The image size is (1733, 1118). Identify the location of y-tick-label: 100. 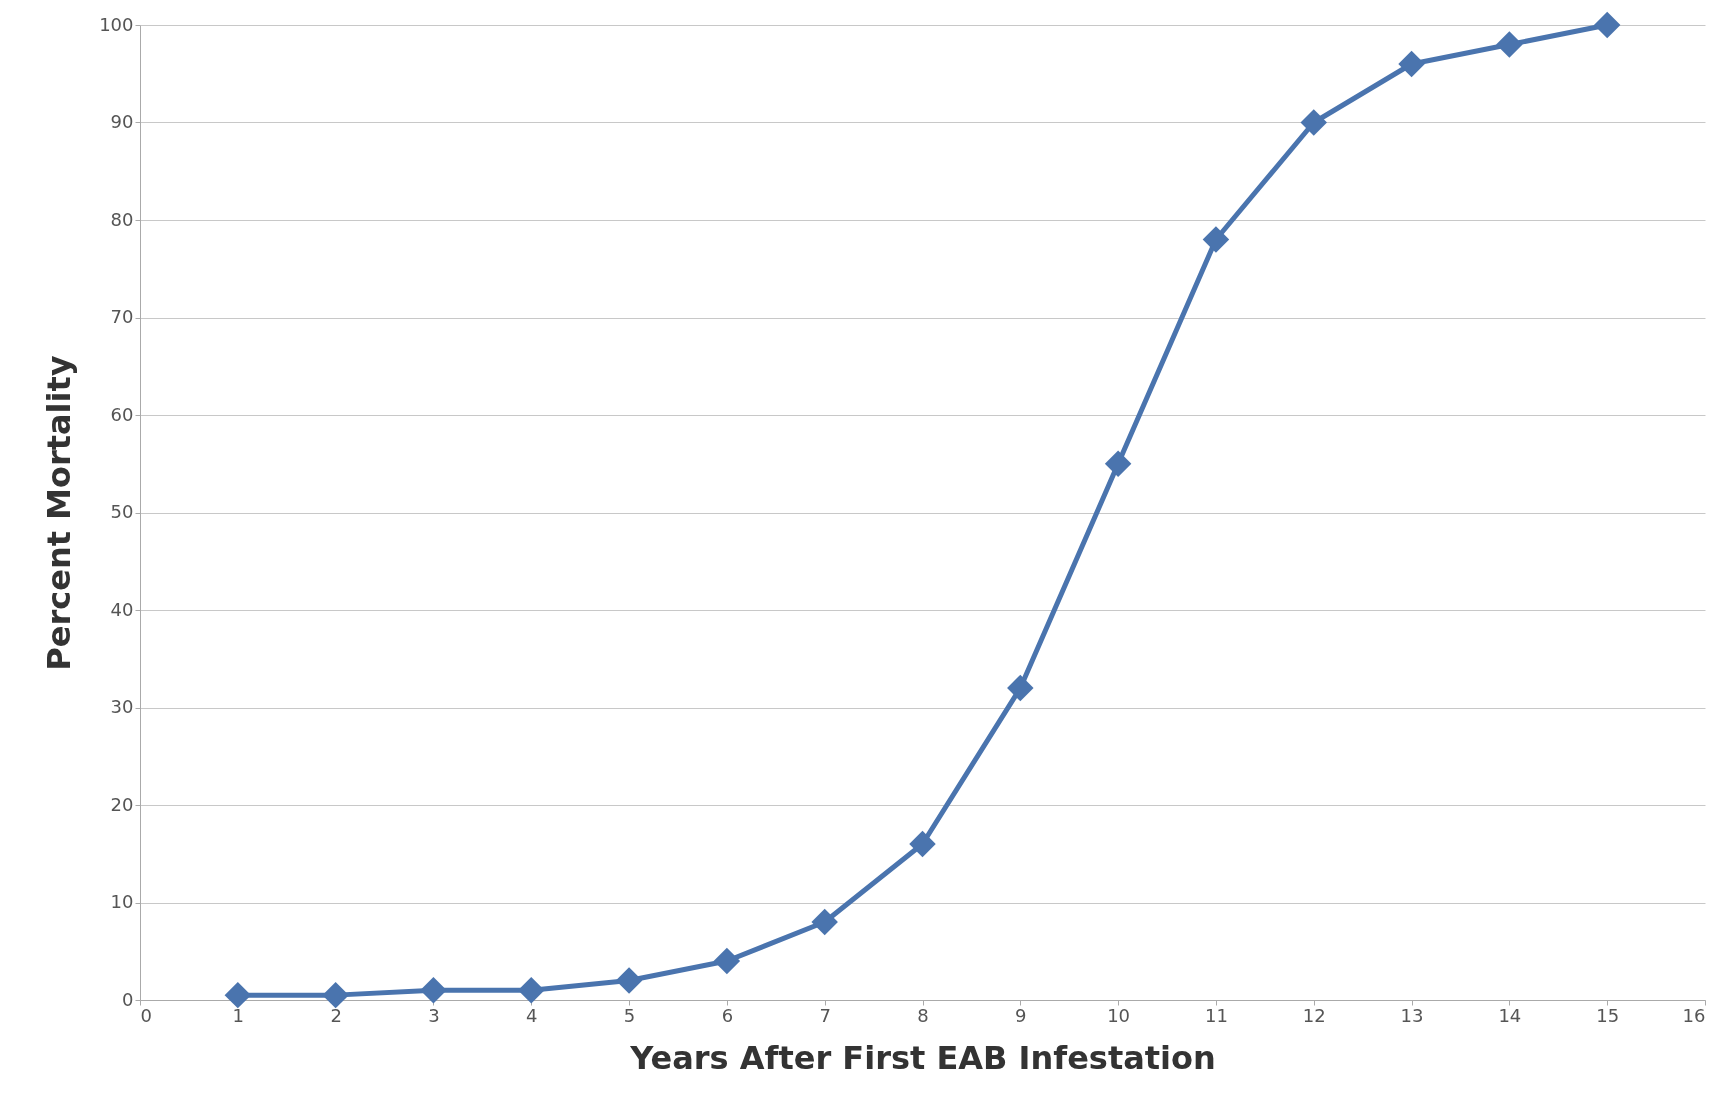
(116, 24).